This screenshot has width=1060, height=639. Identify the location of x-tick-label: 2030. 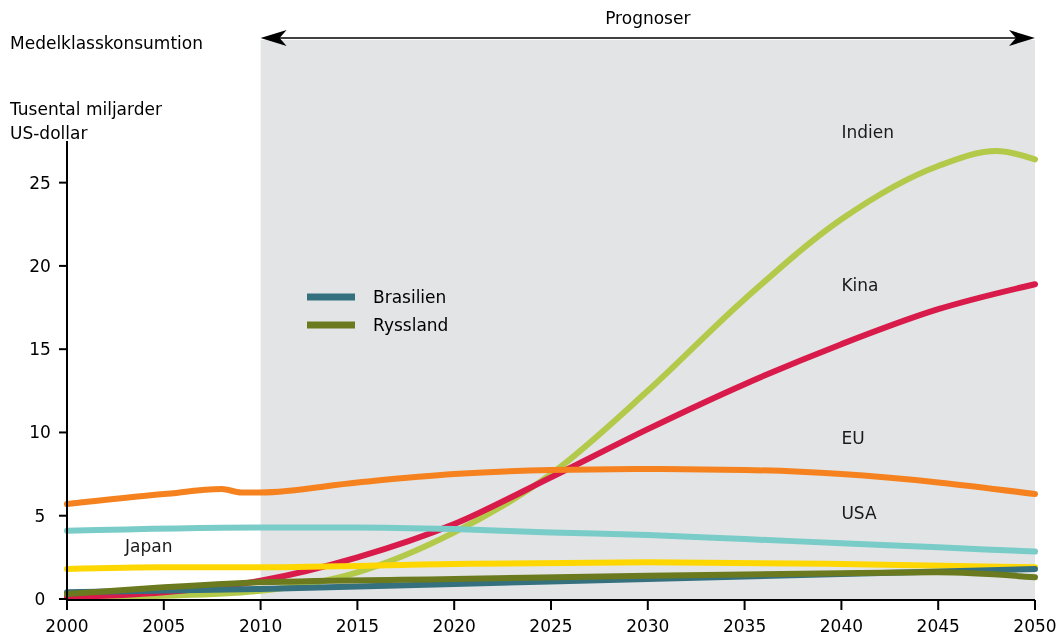
(648, 626).